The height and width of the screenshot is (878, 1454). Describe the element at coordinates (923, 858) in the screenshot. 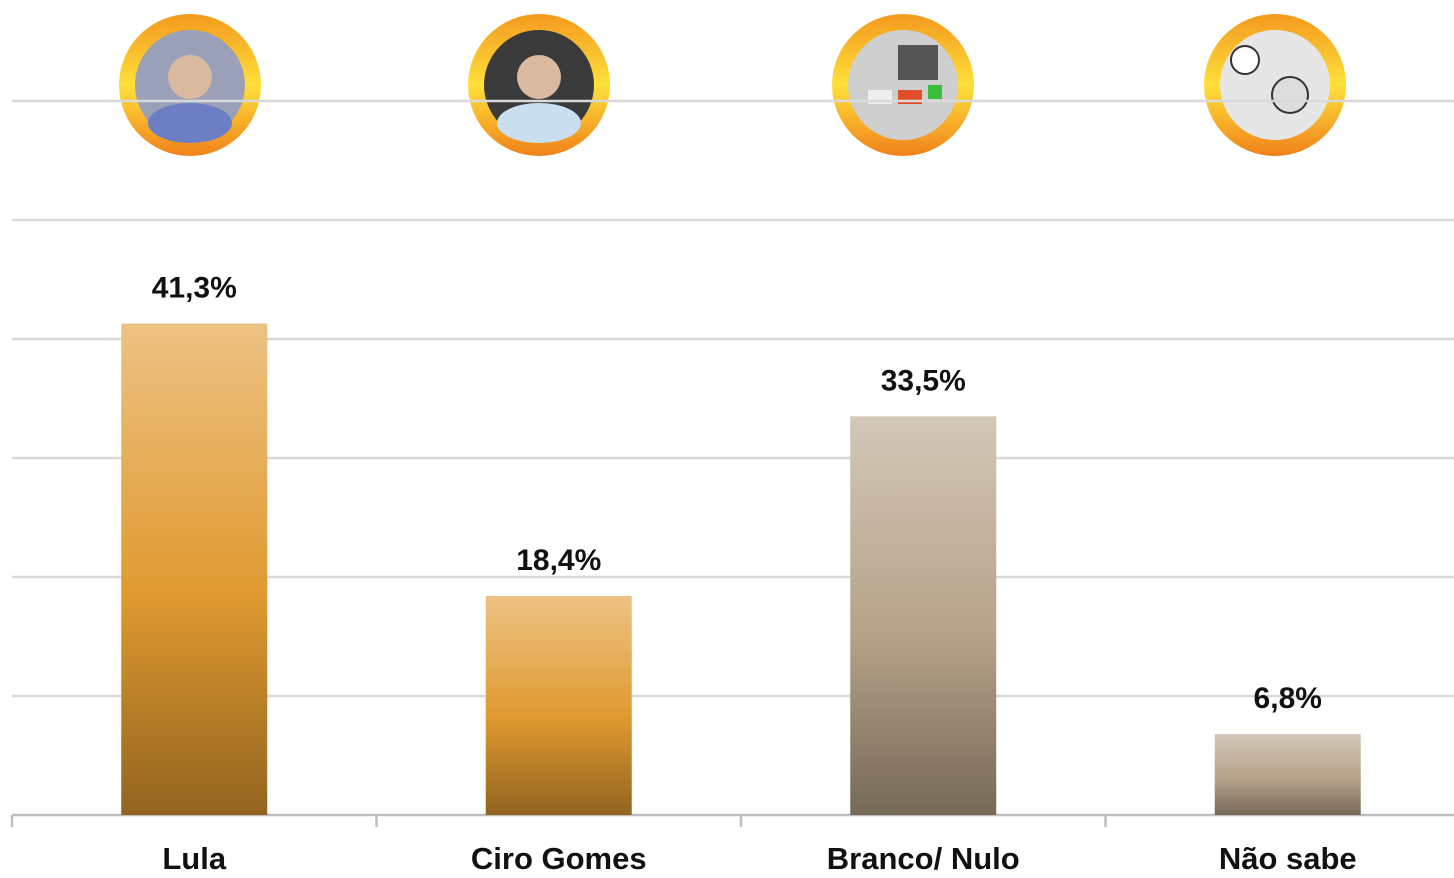

I see `x-tick-label: Branco/ Nulo` at that location.